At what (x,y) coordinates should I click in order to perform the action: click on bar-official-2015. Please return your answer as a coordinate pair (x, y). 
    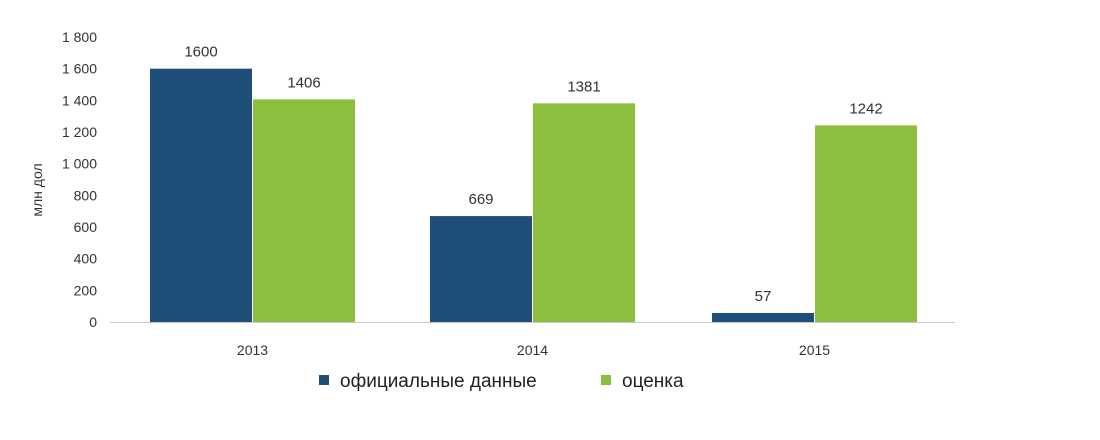
    Looking at the image, I should click on (763, 317).